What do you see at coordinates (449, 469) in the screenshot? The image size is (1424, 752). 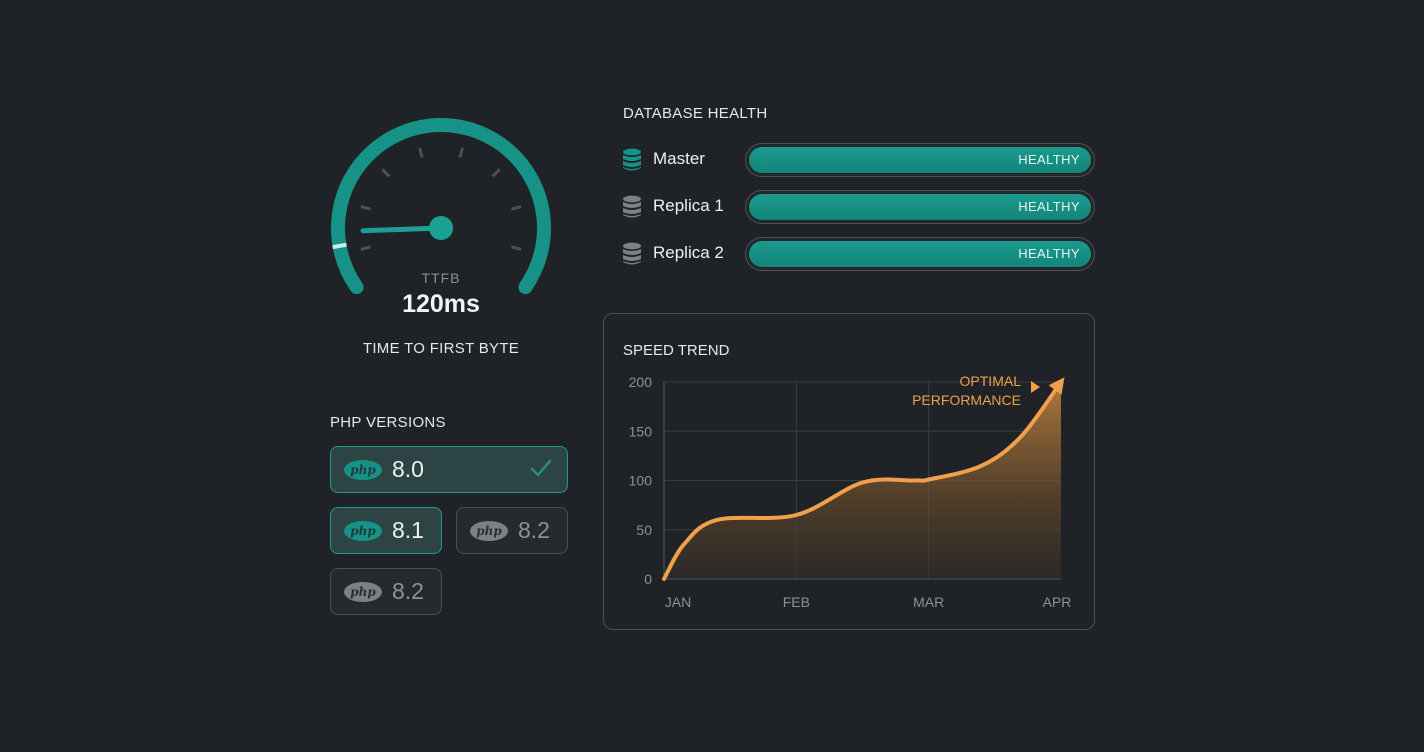 I see `php-version-button-8-0: php 8.0` at bounding box center [449, 469].